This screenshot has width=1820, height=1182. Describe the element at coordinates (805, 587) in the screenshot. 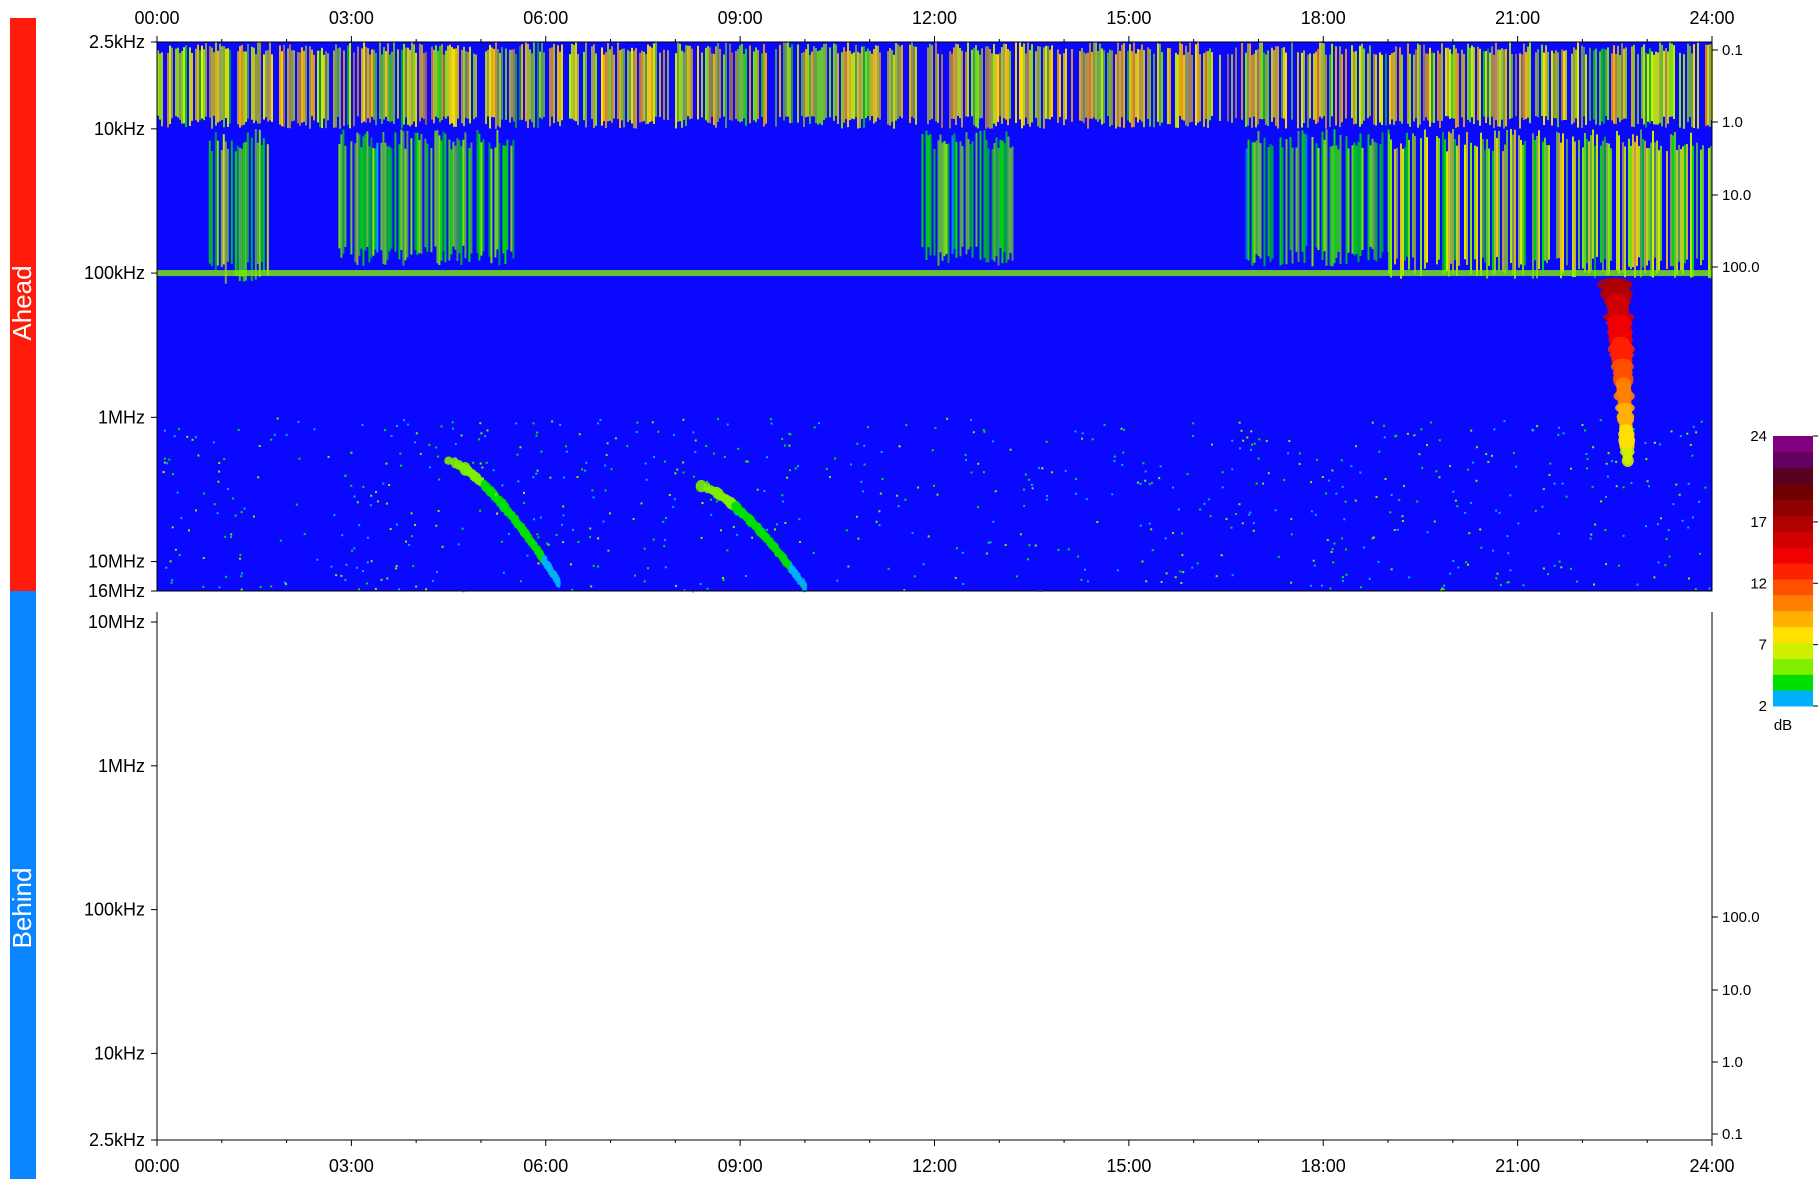

I see `burst-segment` at that location.